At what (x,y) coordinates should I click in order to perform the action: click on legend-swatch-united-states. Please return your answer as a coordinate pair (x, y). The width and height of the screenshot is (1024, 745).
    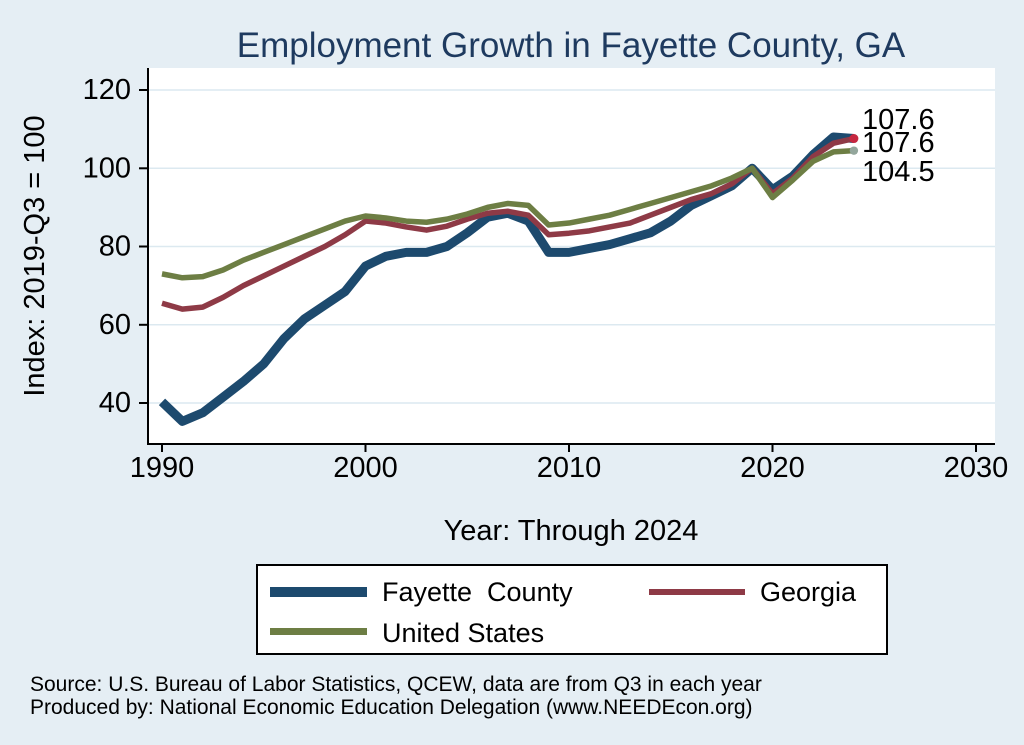
    Looking at the image, I should click on (318, 631).